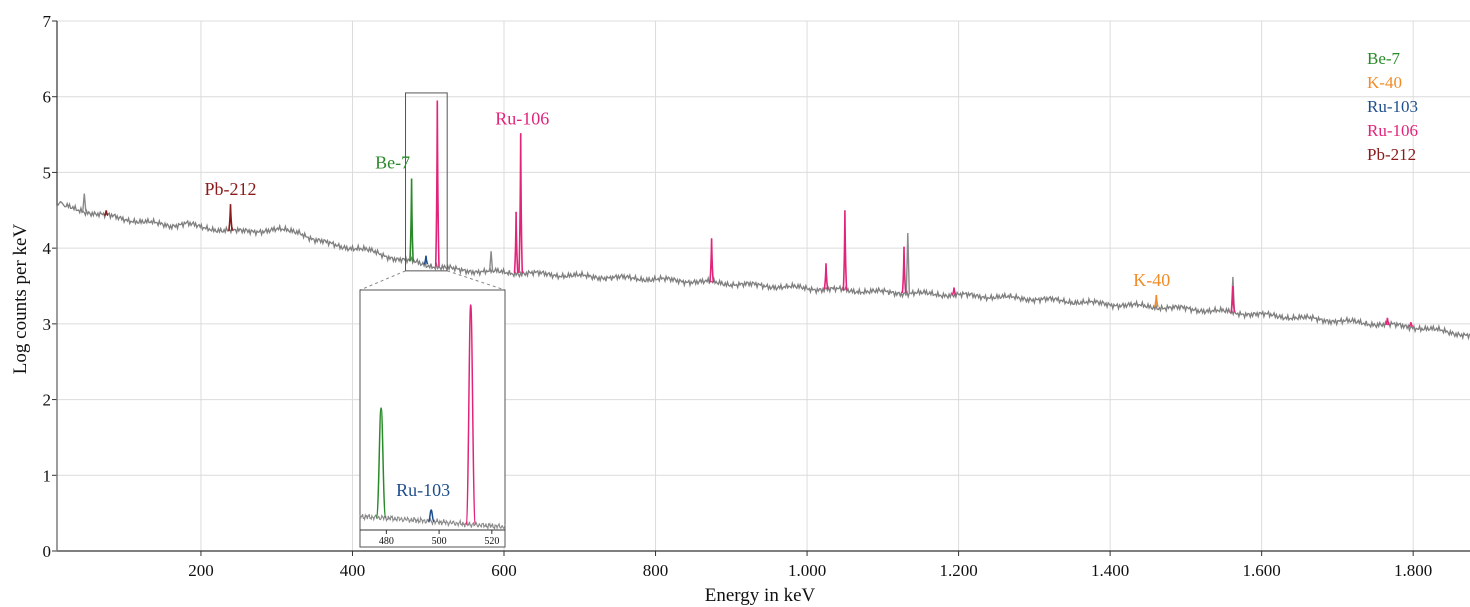 Image resolution: width=1470 pixels, height=607 pixels. Describe the element at coordinates (47, 400) in the screenshot. I see `y-tick-label: 2` at that location.